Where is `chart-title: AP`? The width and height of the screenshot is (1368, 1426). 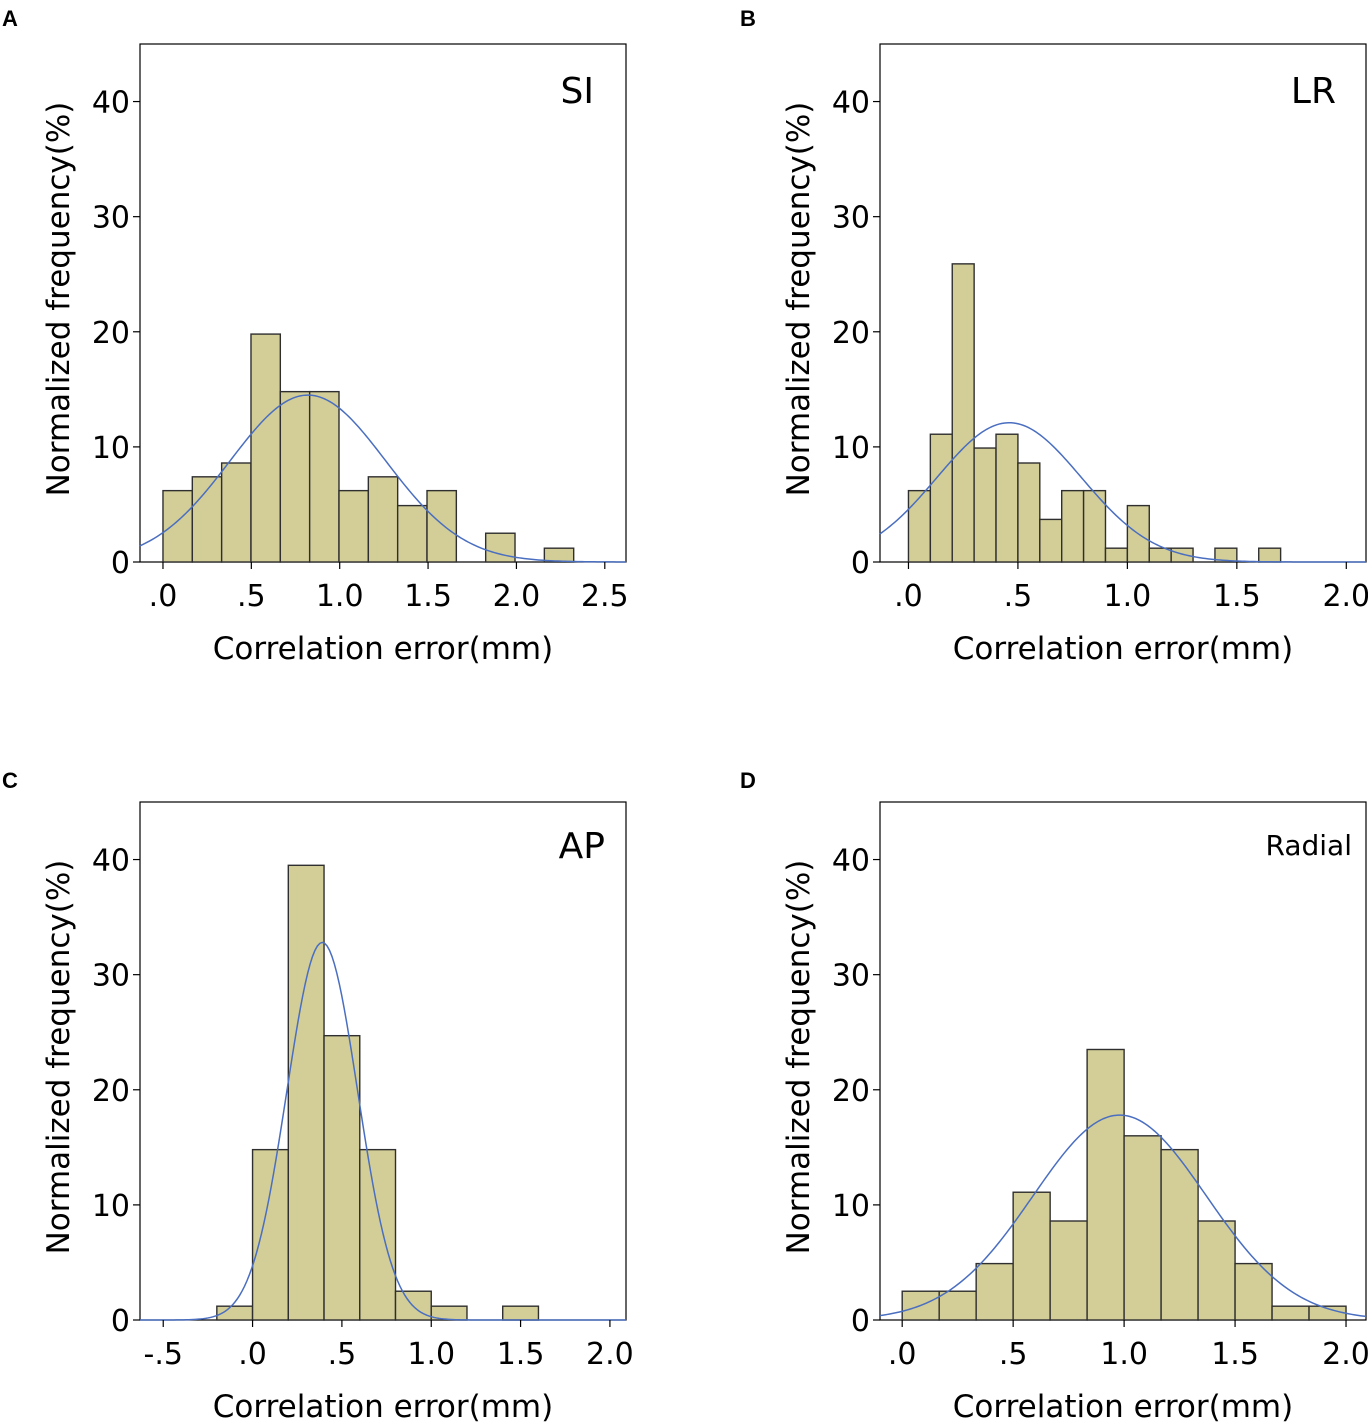
chart-title: AP is located at coordinates (582, 846).